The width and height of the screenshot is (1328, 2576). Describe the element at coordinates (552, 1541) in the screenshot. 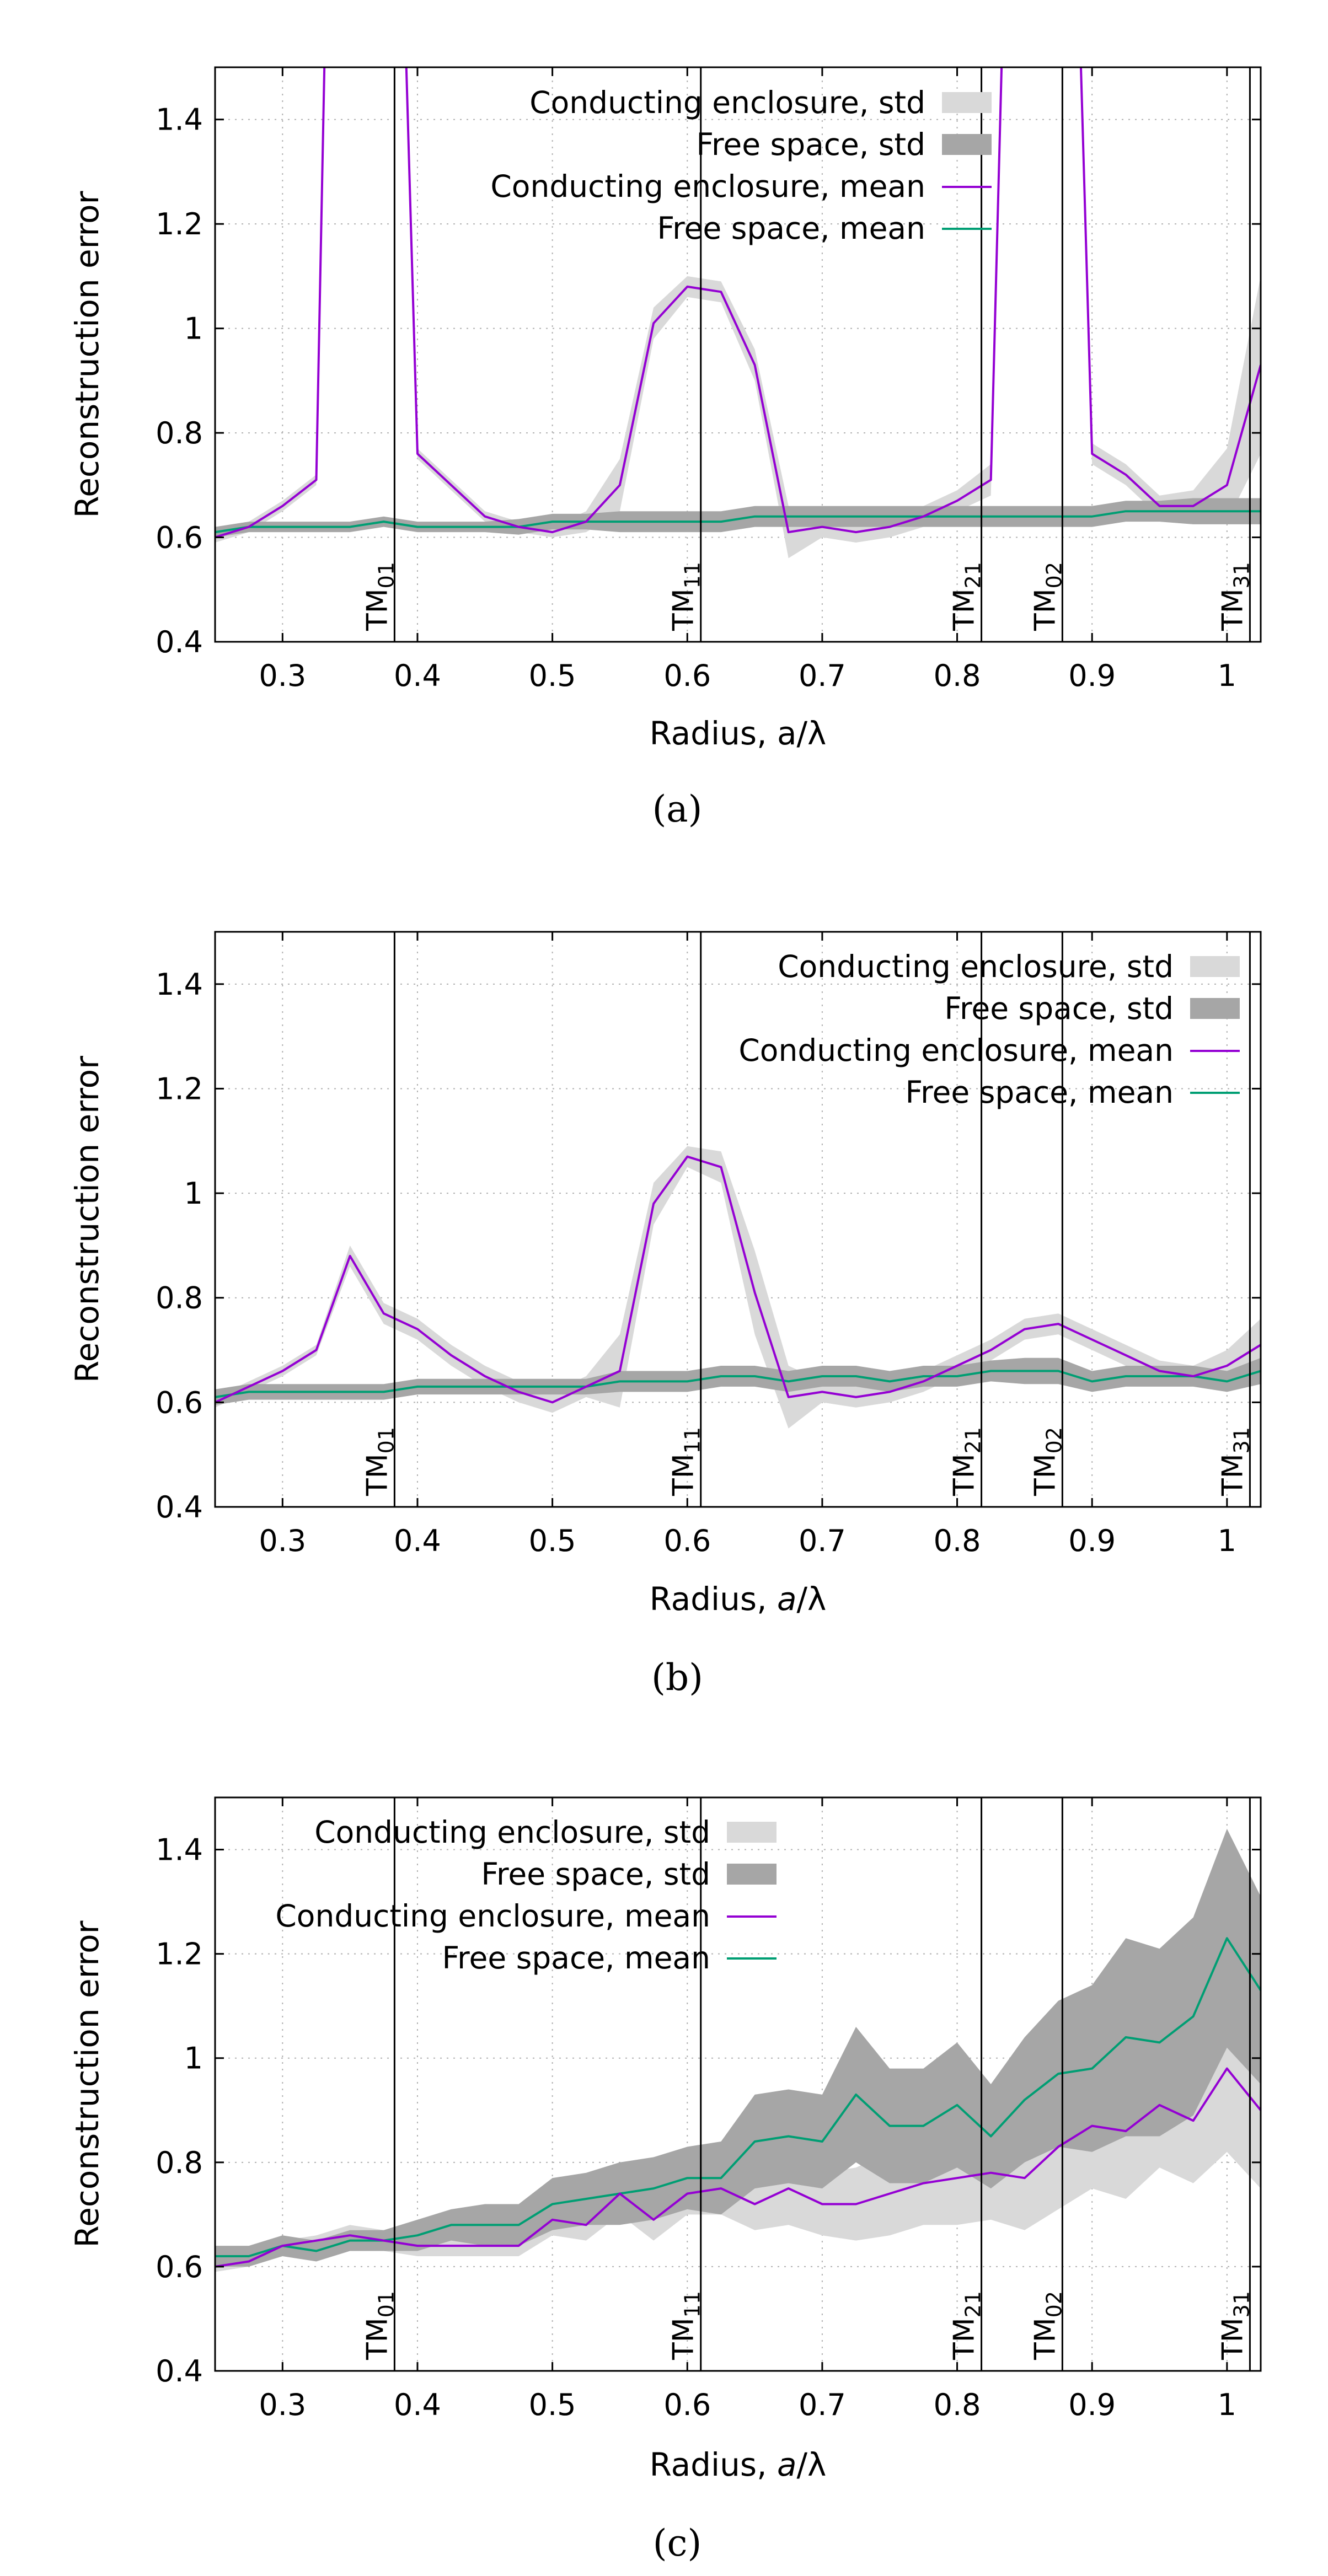

I see `x-tick-label: 0.5` at that location.